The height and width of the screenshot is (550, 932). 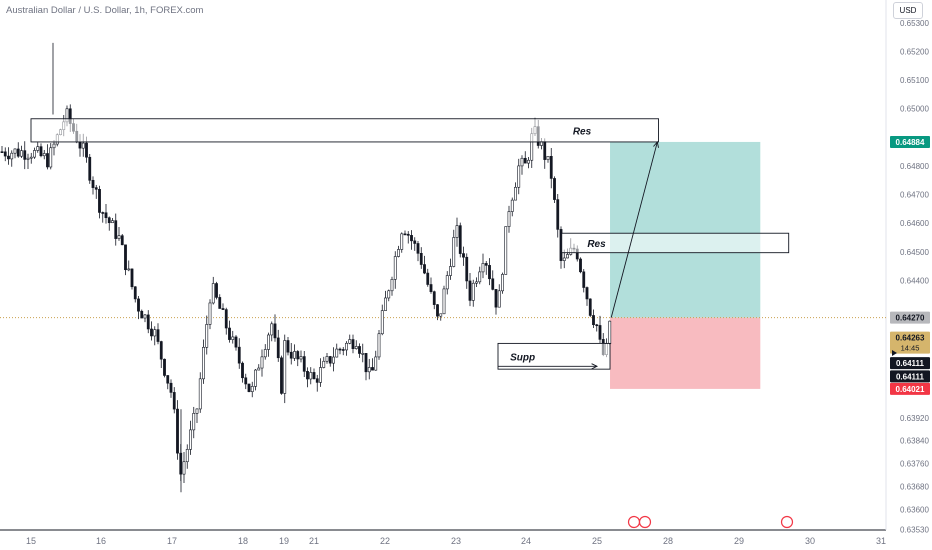 I want to click on crosshair-price-label-2: 0.64111, so click(x=910, y=376).